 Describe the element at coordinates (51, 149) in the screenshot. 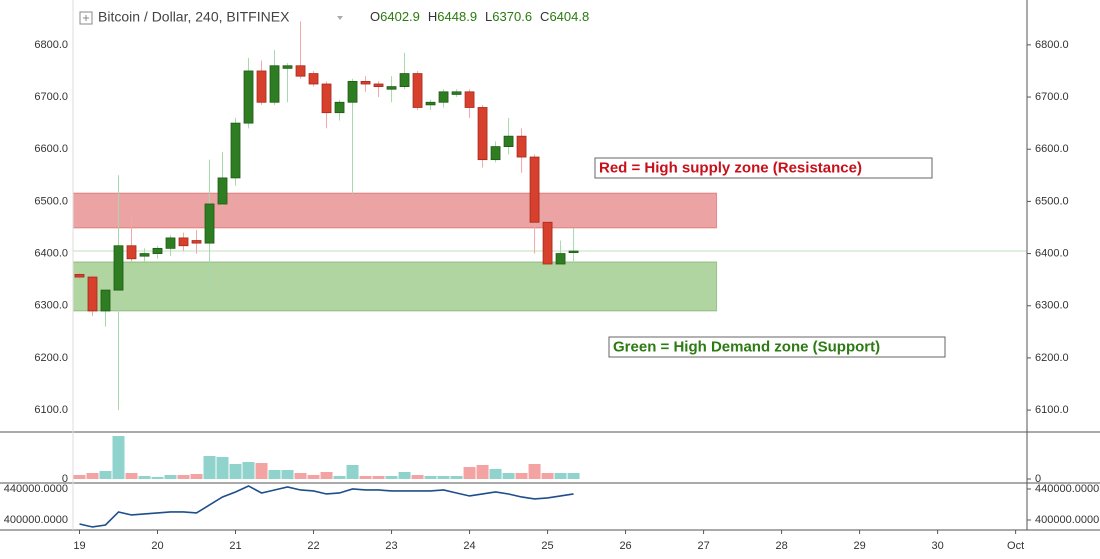

I see `y-tick-label: 6600.0` at that location.